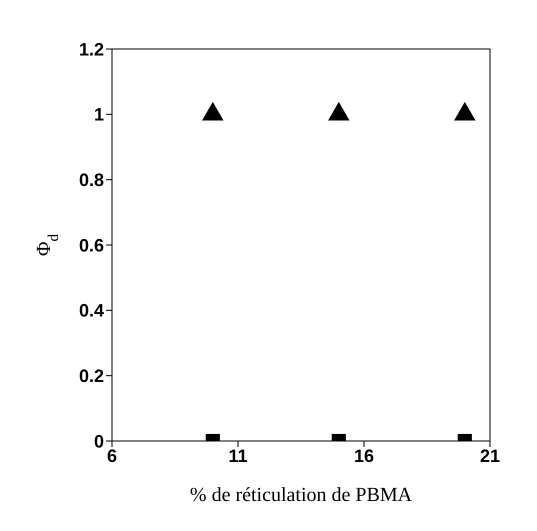 The height and width of the screenshot is (531, 537). What do you see at coordinates (91, 310) in the screenshot?
I see `y-tick-label: 0.4` at bounding box center [91, 310].